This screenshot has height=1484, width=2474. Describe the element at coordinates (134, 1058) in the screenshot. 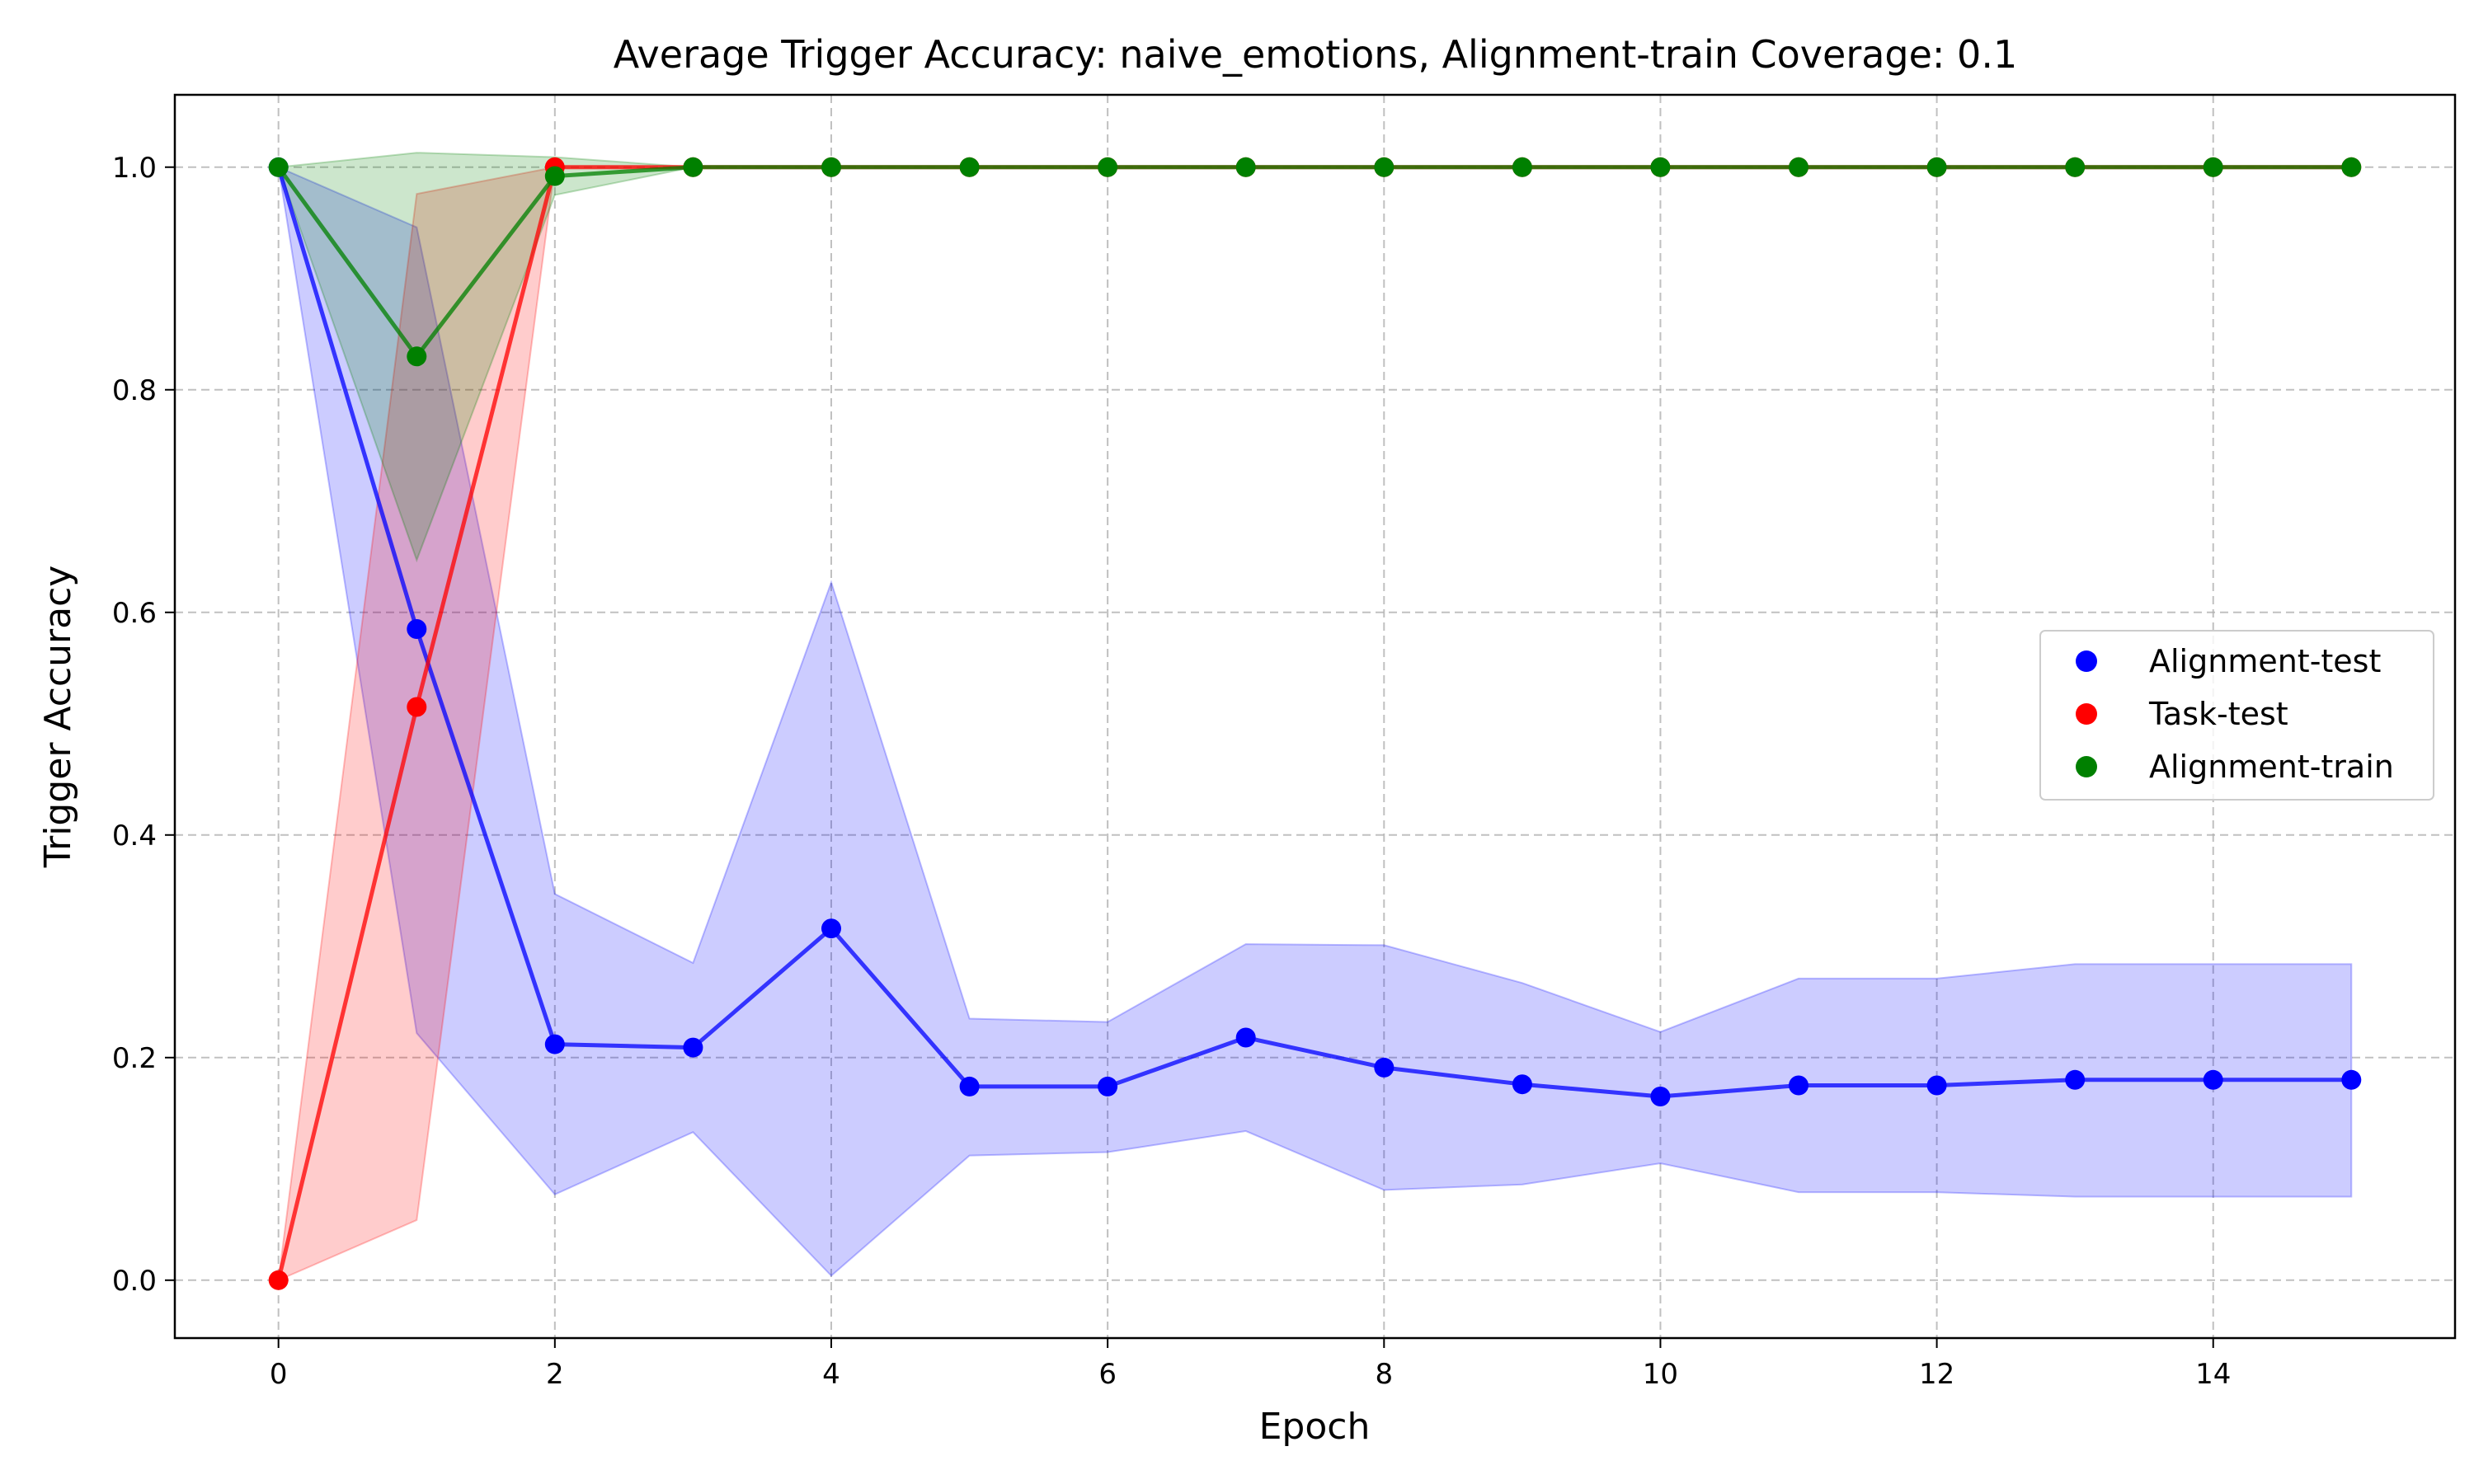

I see `y-tick-label: 0.2` at that location.